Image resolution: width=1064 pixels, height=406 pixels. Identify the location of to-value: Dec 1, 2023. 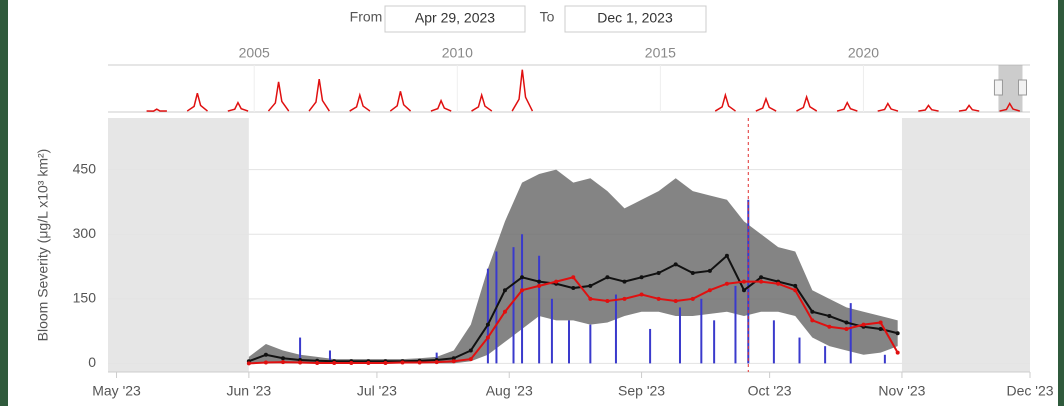
(635, 18).